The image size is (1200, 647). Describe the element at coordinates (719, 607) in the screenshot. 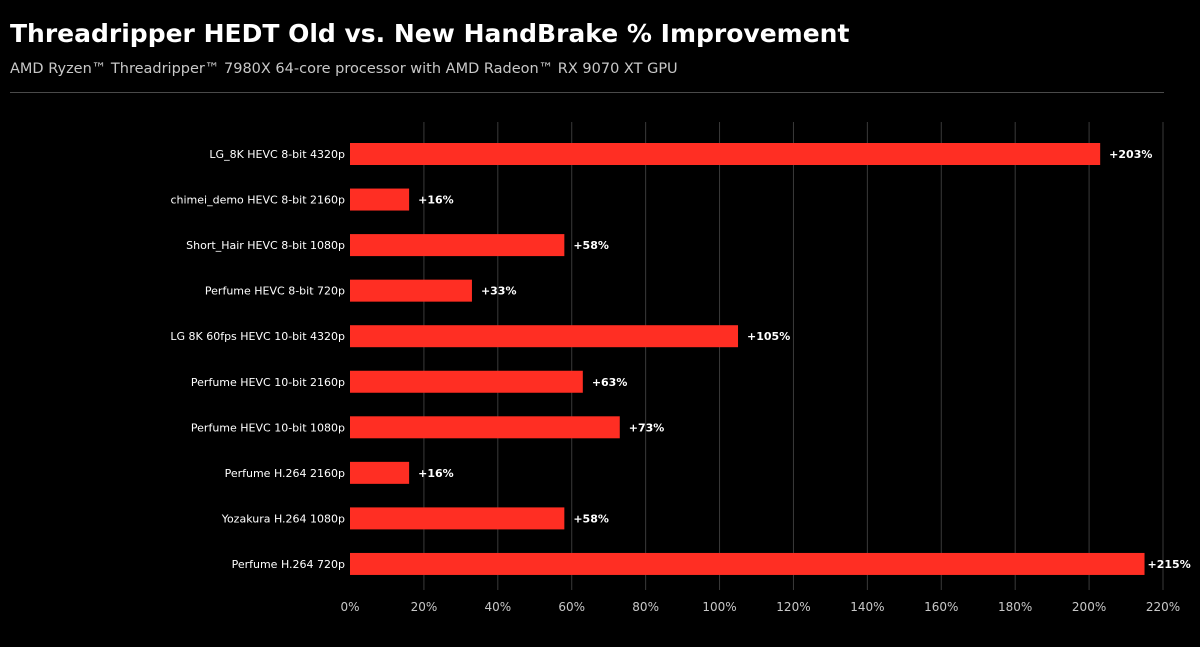

I see `x-tick-label: 100%` at that location.